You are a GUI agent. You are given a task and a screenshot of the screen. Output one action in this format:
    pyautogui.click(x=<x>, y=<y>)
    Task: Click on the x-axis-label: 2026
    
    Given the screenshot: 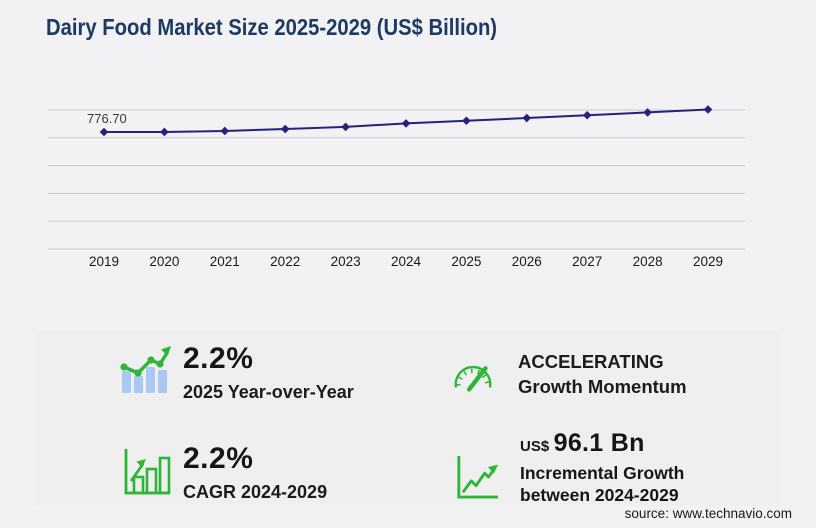 What is the action you would take?
    pyautogui.click(x=527, y=261)
    